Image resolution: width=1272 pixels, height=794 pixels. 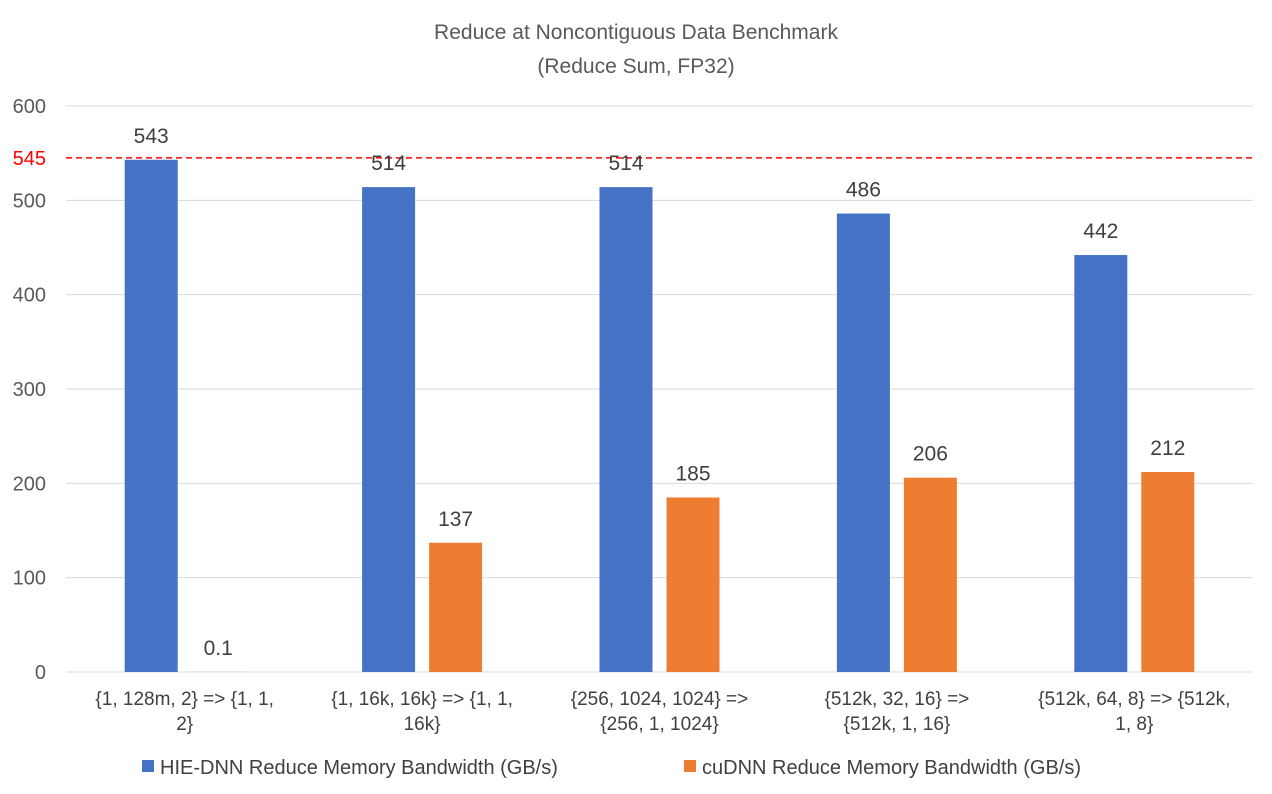 What do you see at coordinates (930, 454) in the screenshot?
I see `data-label: 206` at bounding box center [930, 454].